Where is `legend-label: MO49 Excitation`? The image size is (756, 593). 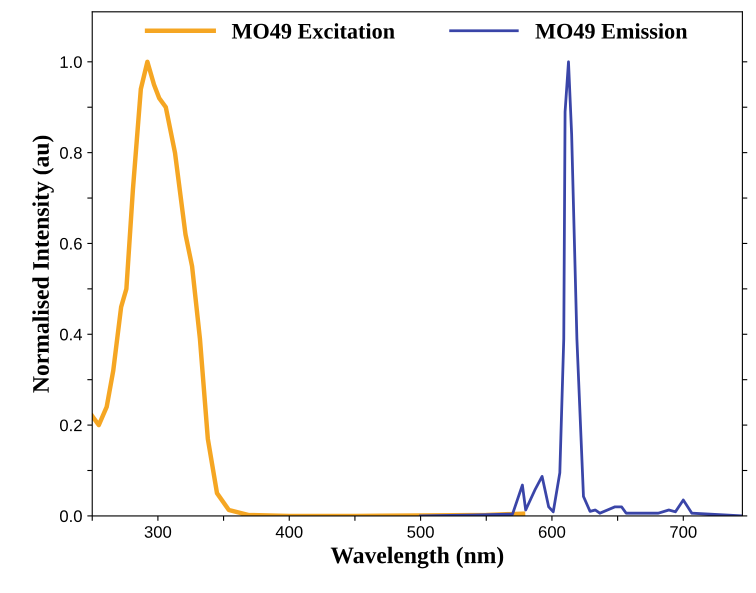
legend-label: MO49 Excitation is located at coordinates (313, 31).